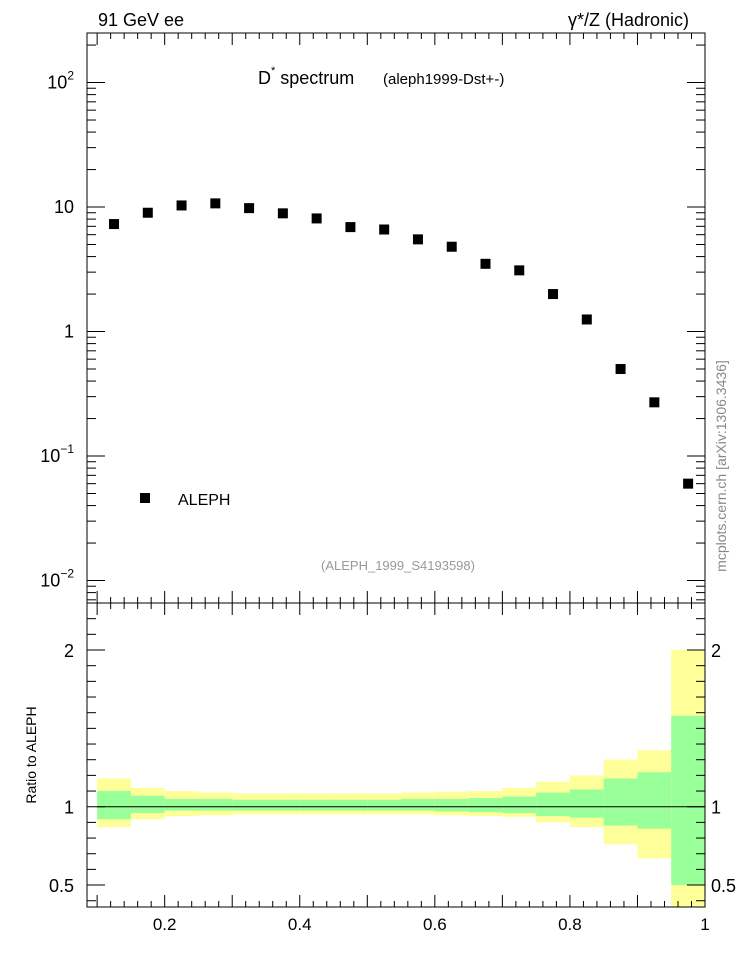  I want to click on header-left: 91 GeV ee, so click(141, 20).